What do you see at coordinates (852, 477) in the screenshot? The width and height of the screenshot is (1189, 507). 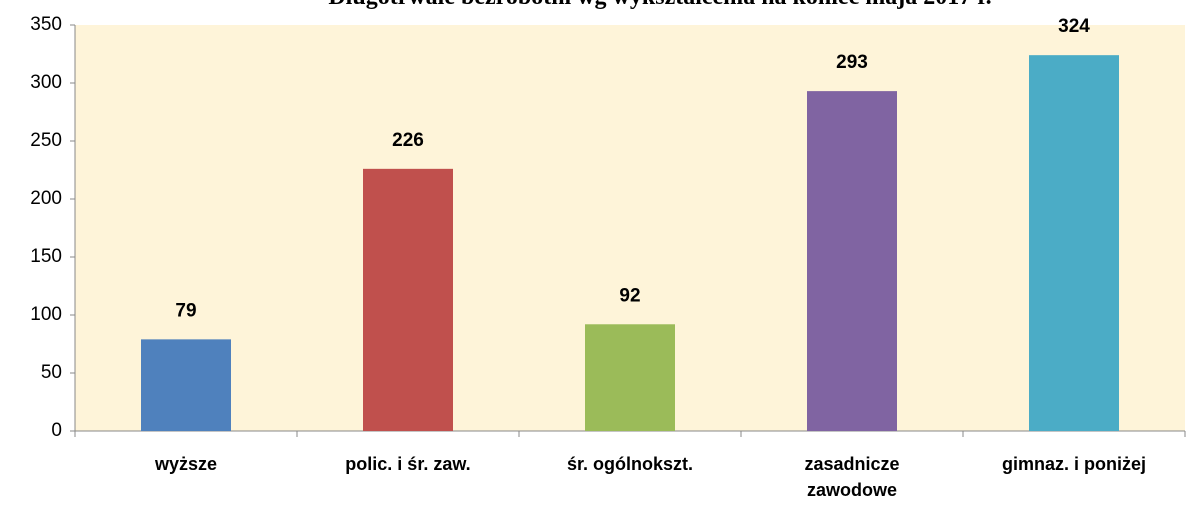 I see `x-tick-label: zasadnicze zawodowe` at bounding box center [852, 477].